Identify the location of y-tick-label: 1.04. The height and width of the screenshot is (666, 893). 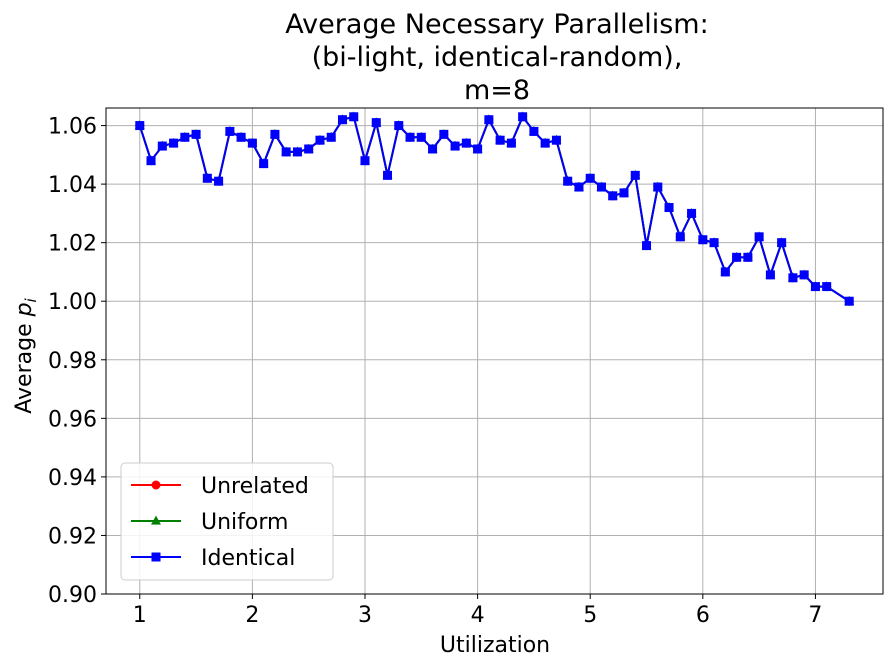
(72, 185).